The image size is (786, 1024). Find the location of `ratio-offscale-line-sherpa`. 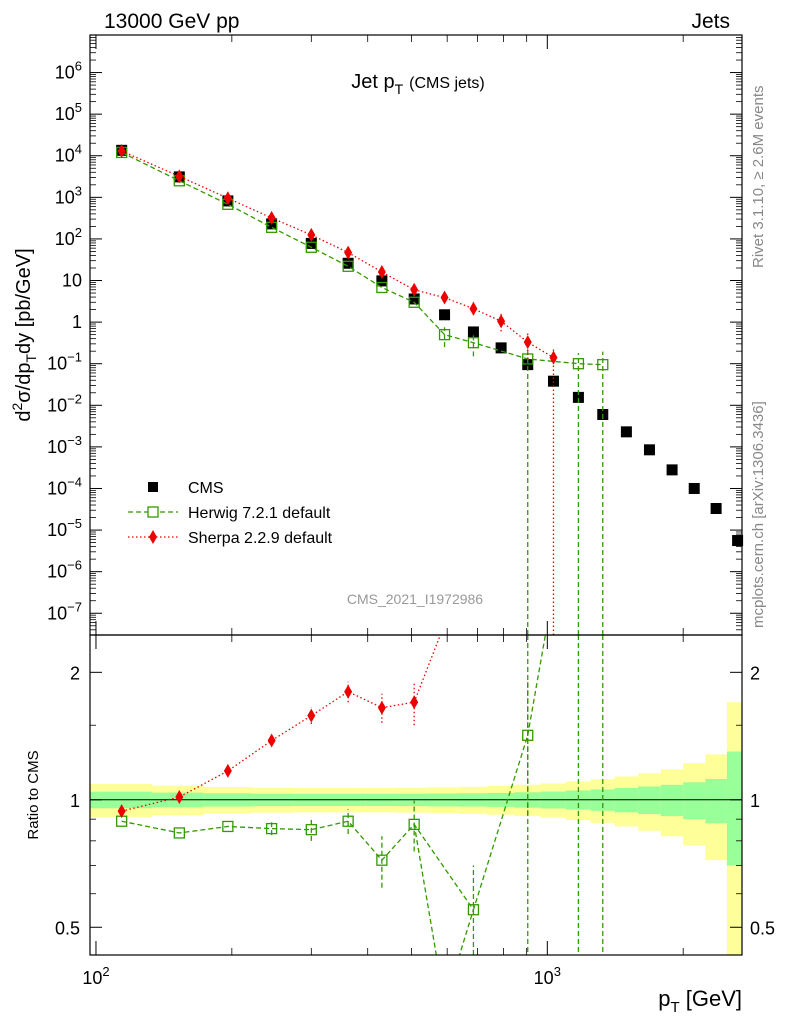

ratio-offscale-line-sherpa is located at coordinates (427, 669).